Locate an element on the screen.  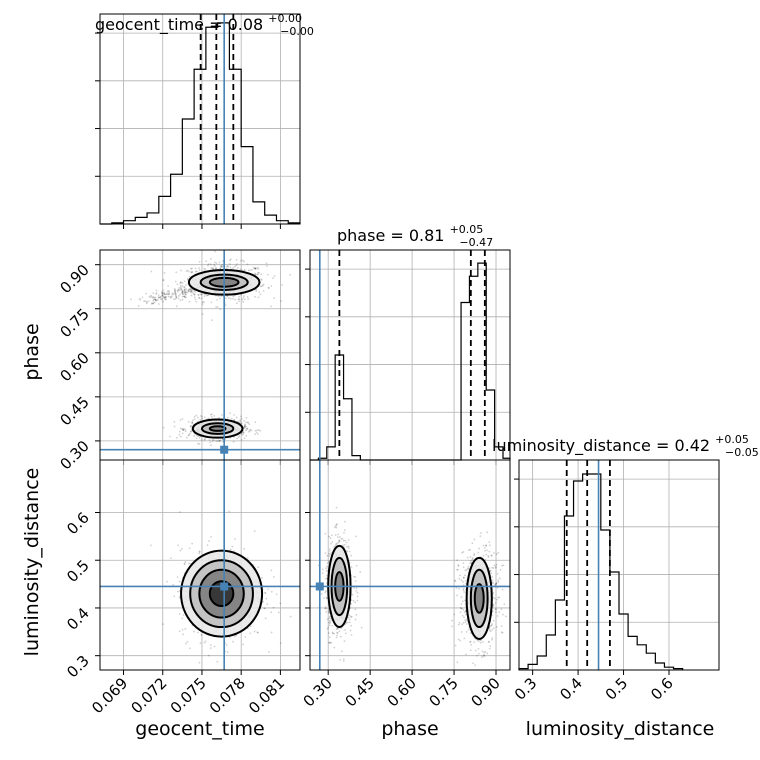
panel-content is located at coordinates (200, 565).